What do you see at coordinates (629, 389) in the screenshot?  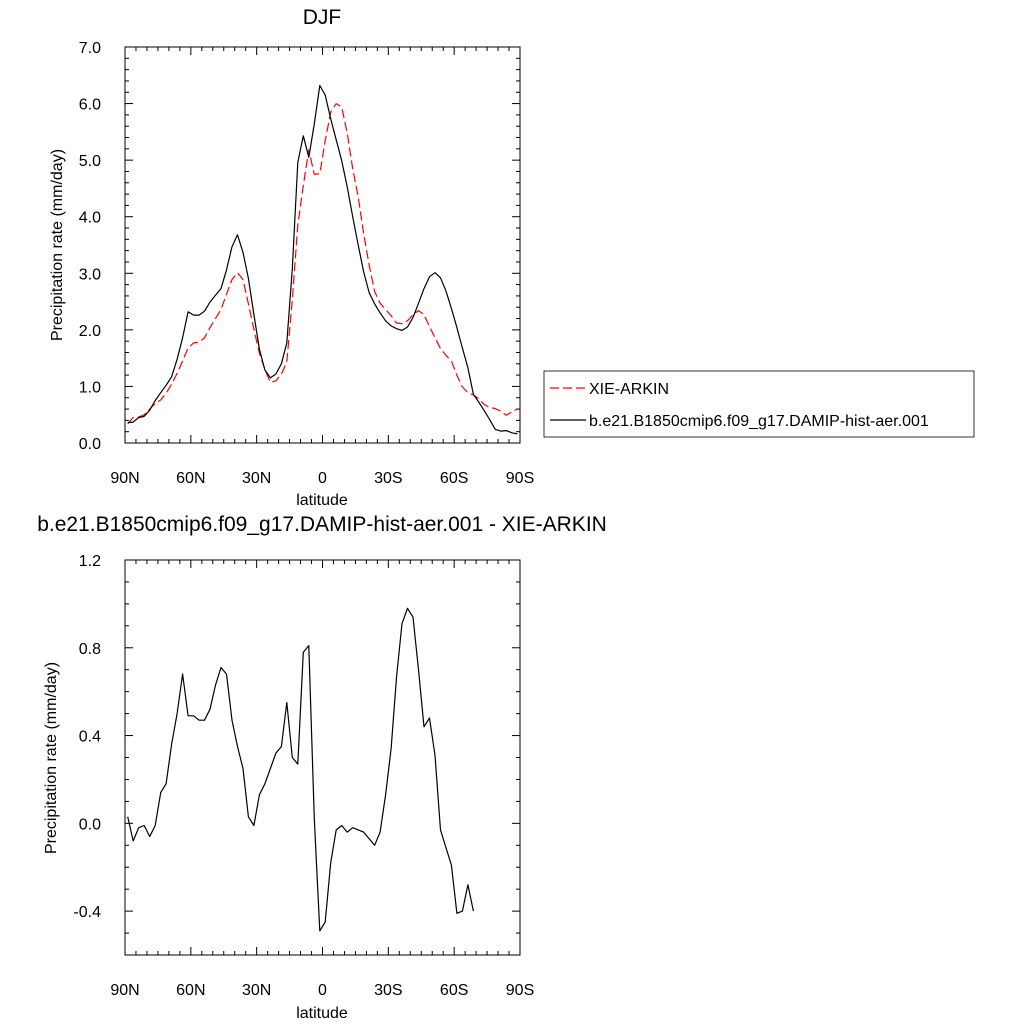 I see `legend-label-xie-arkin: XIE-ARKIN` at bounding box center [629, 389].